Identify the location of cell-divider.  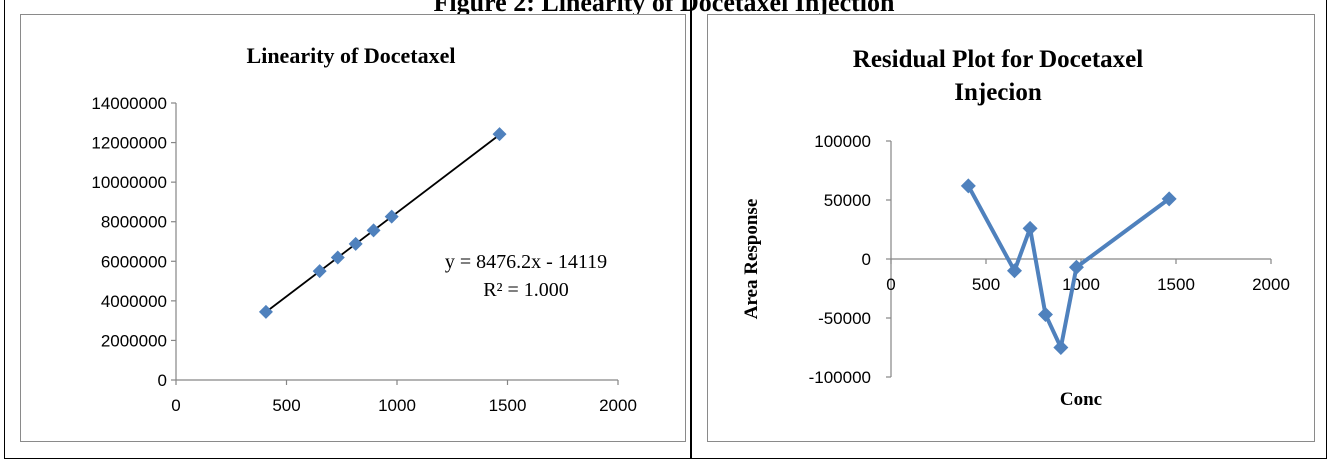
(691, 229).